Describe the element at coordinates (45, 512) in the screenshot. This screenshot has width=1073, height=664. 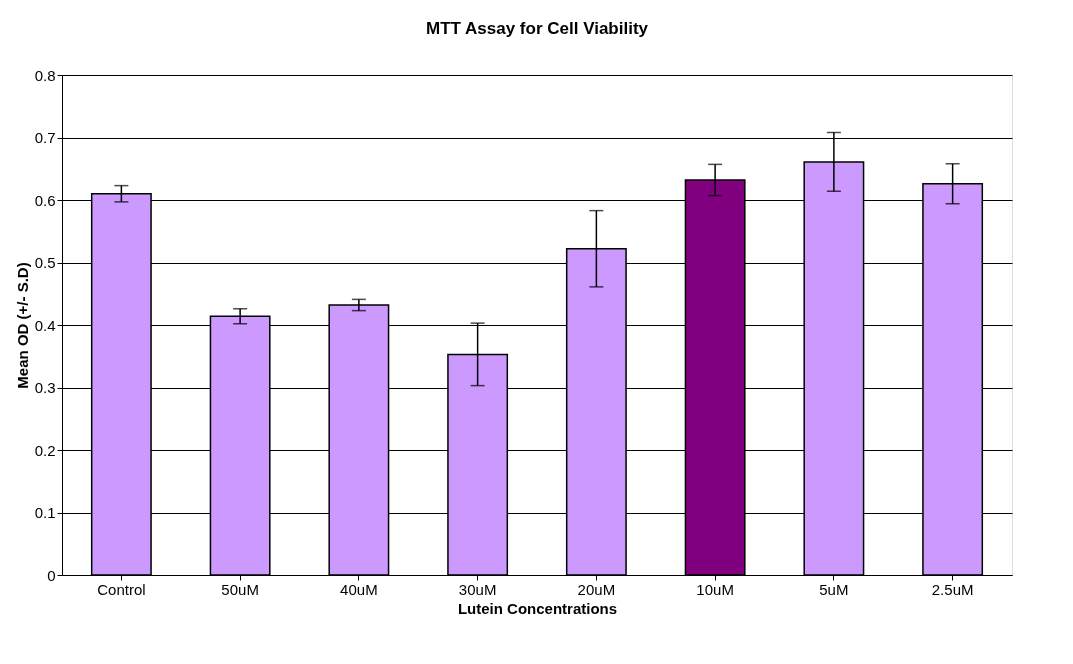
I see `y-tick-label: 0.1` at that location.